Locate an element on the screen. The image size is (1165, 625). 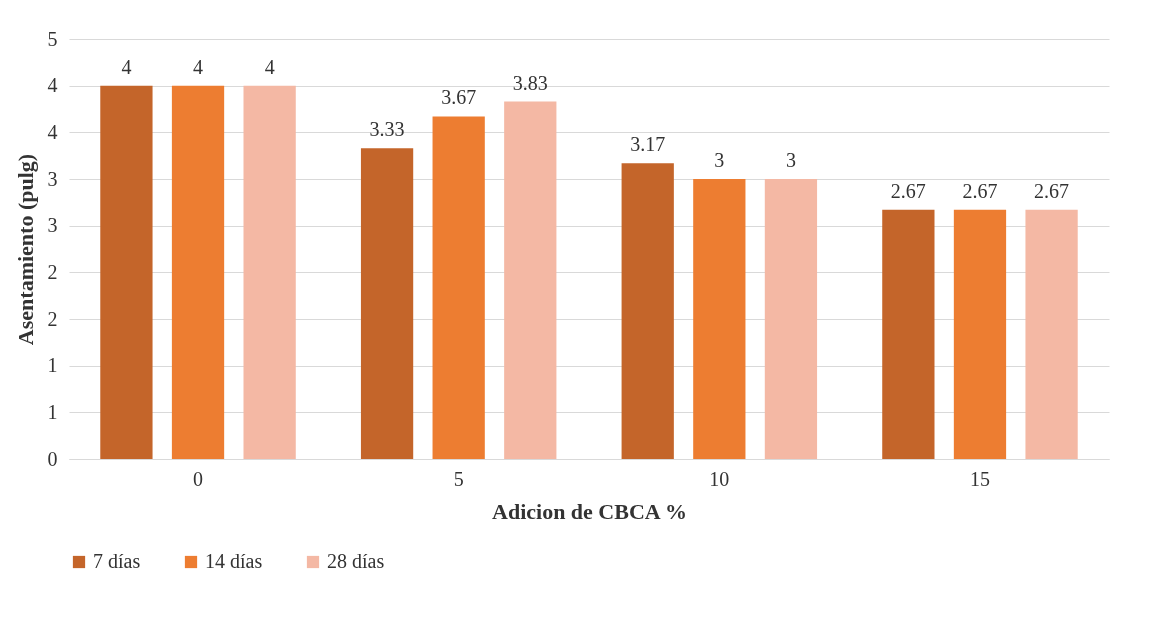
data-label: 3.67 is located at coordinates (459, 97).